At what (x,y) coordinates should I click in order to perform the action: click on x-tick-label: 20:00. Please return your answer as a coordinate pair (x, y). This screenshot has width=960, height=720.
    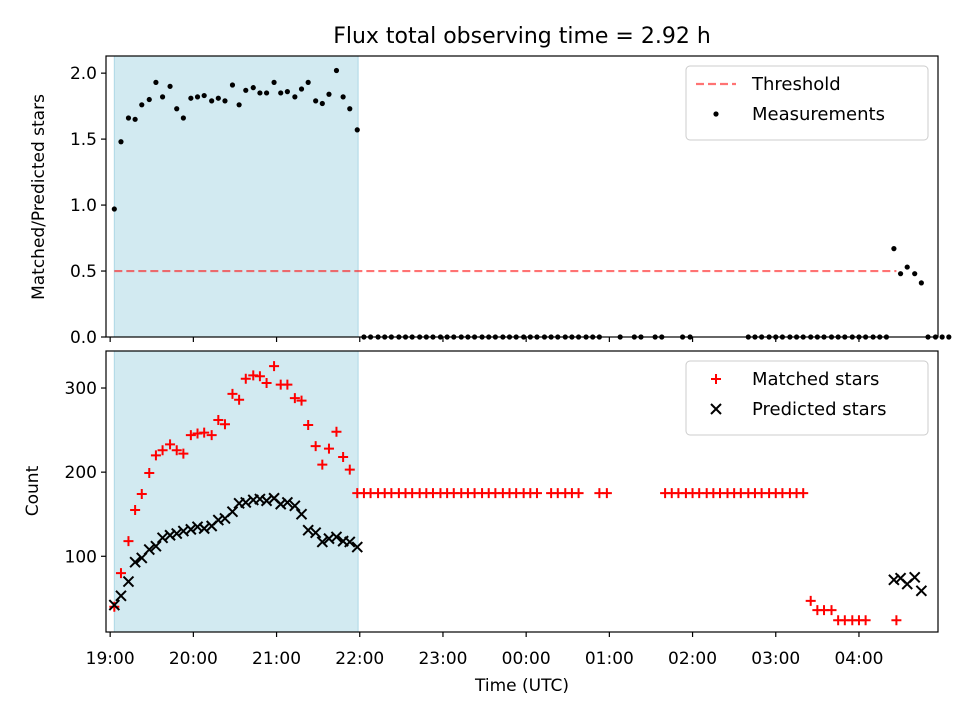
    Looking at the image, I should click on (193, 659).